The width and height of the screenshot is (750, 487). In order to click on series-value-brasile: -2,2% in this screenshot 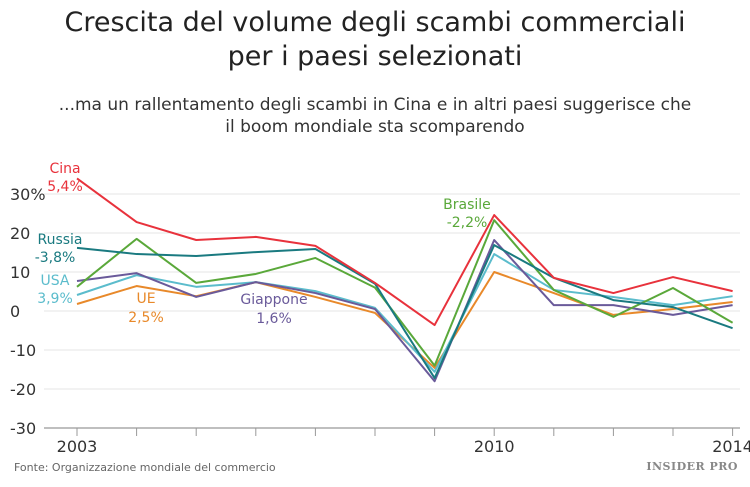, I will do `click(467, 223)`.